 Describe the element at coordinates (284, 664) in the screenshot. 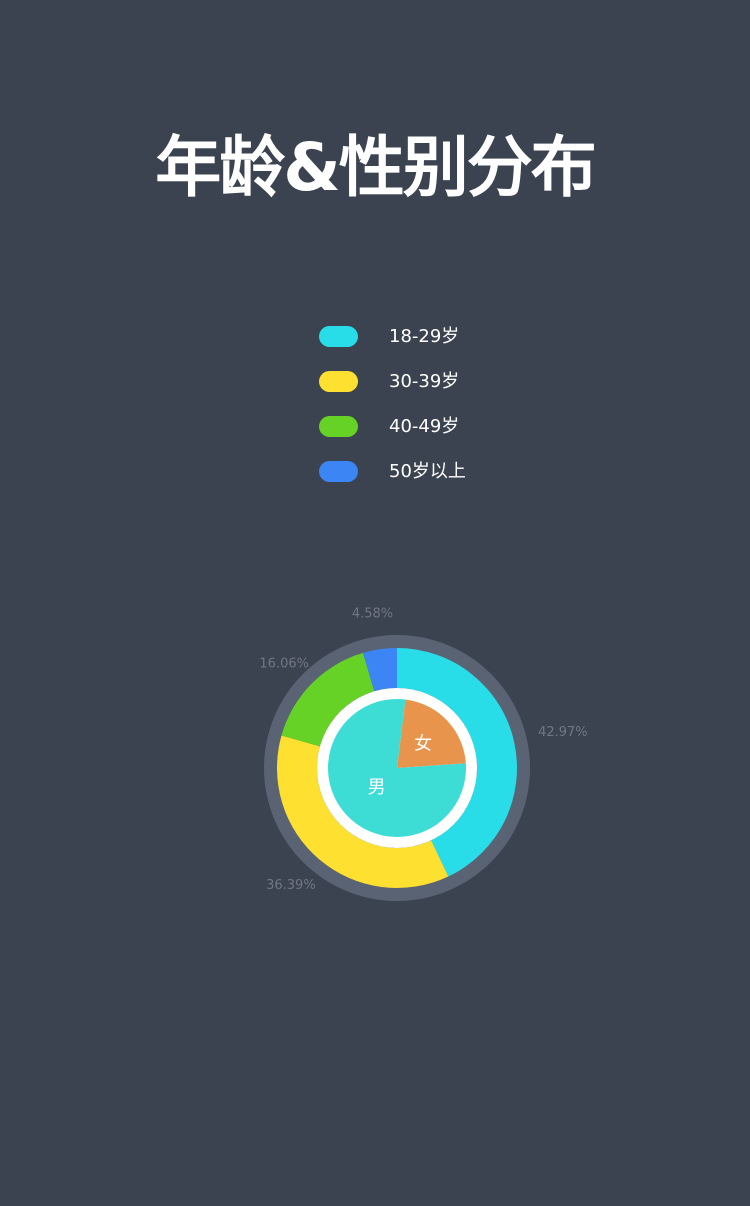

I see `slice-percent-label: 16.06%` at that location.